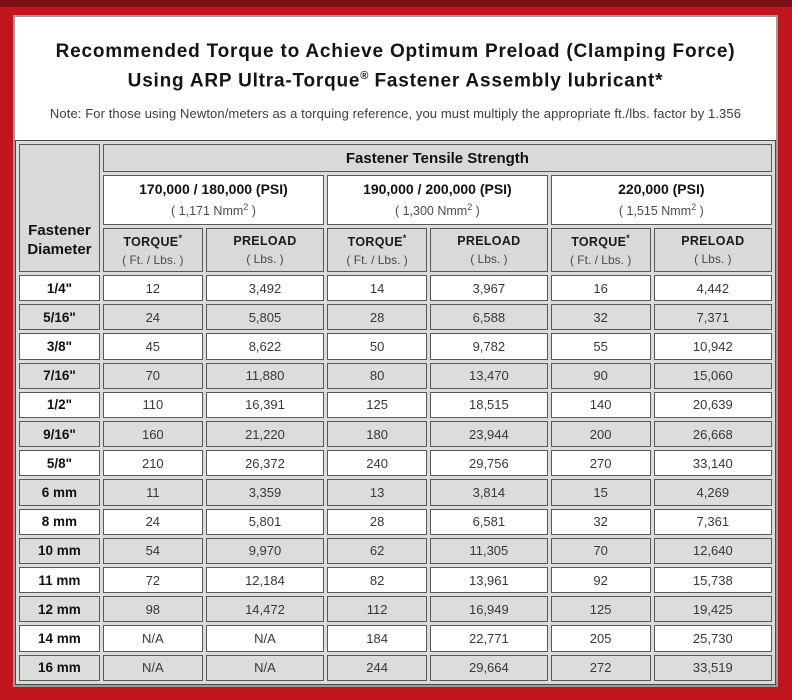  What do you see at coordinates (265, 463) in the screenshot?
I see `preload-value-cell: 26,372` at bounding box center [265, 463].